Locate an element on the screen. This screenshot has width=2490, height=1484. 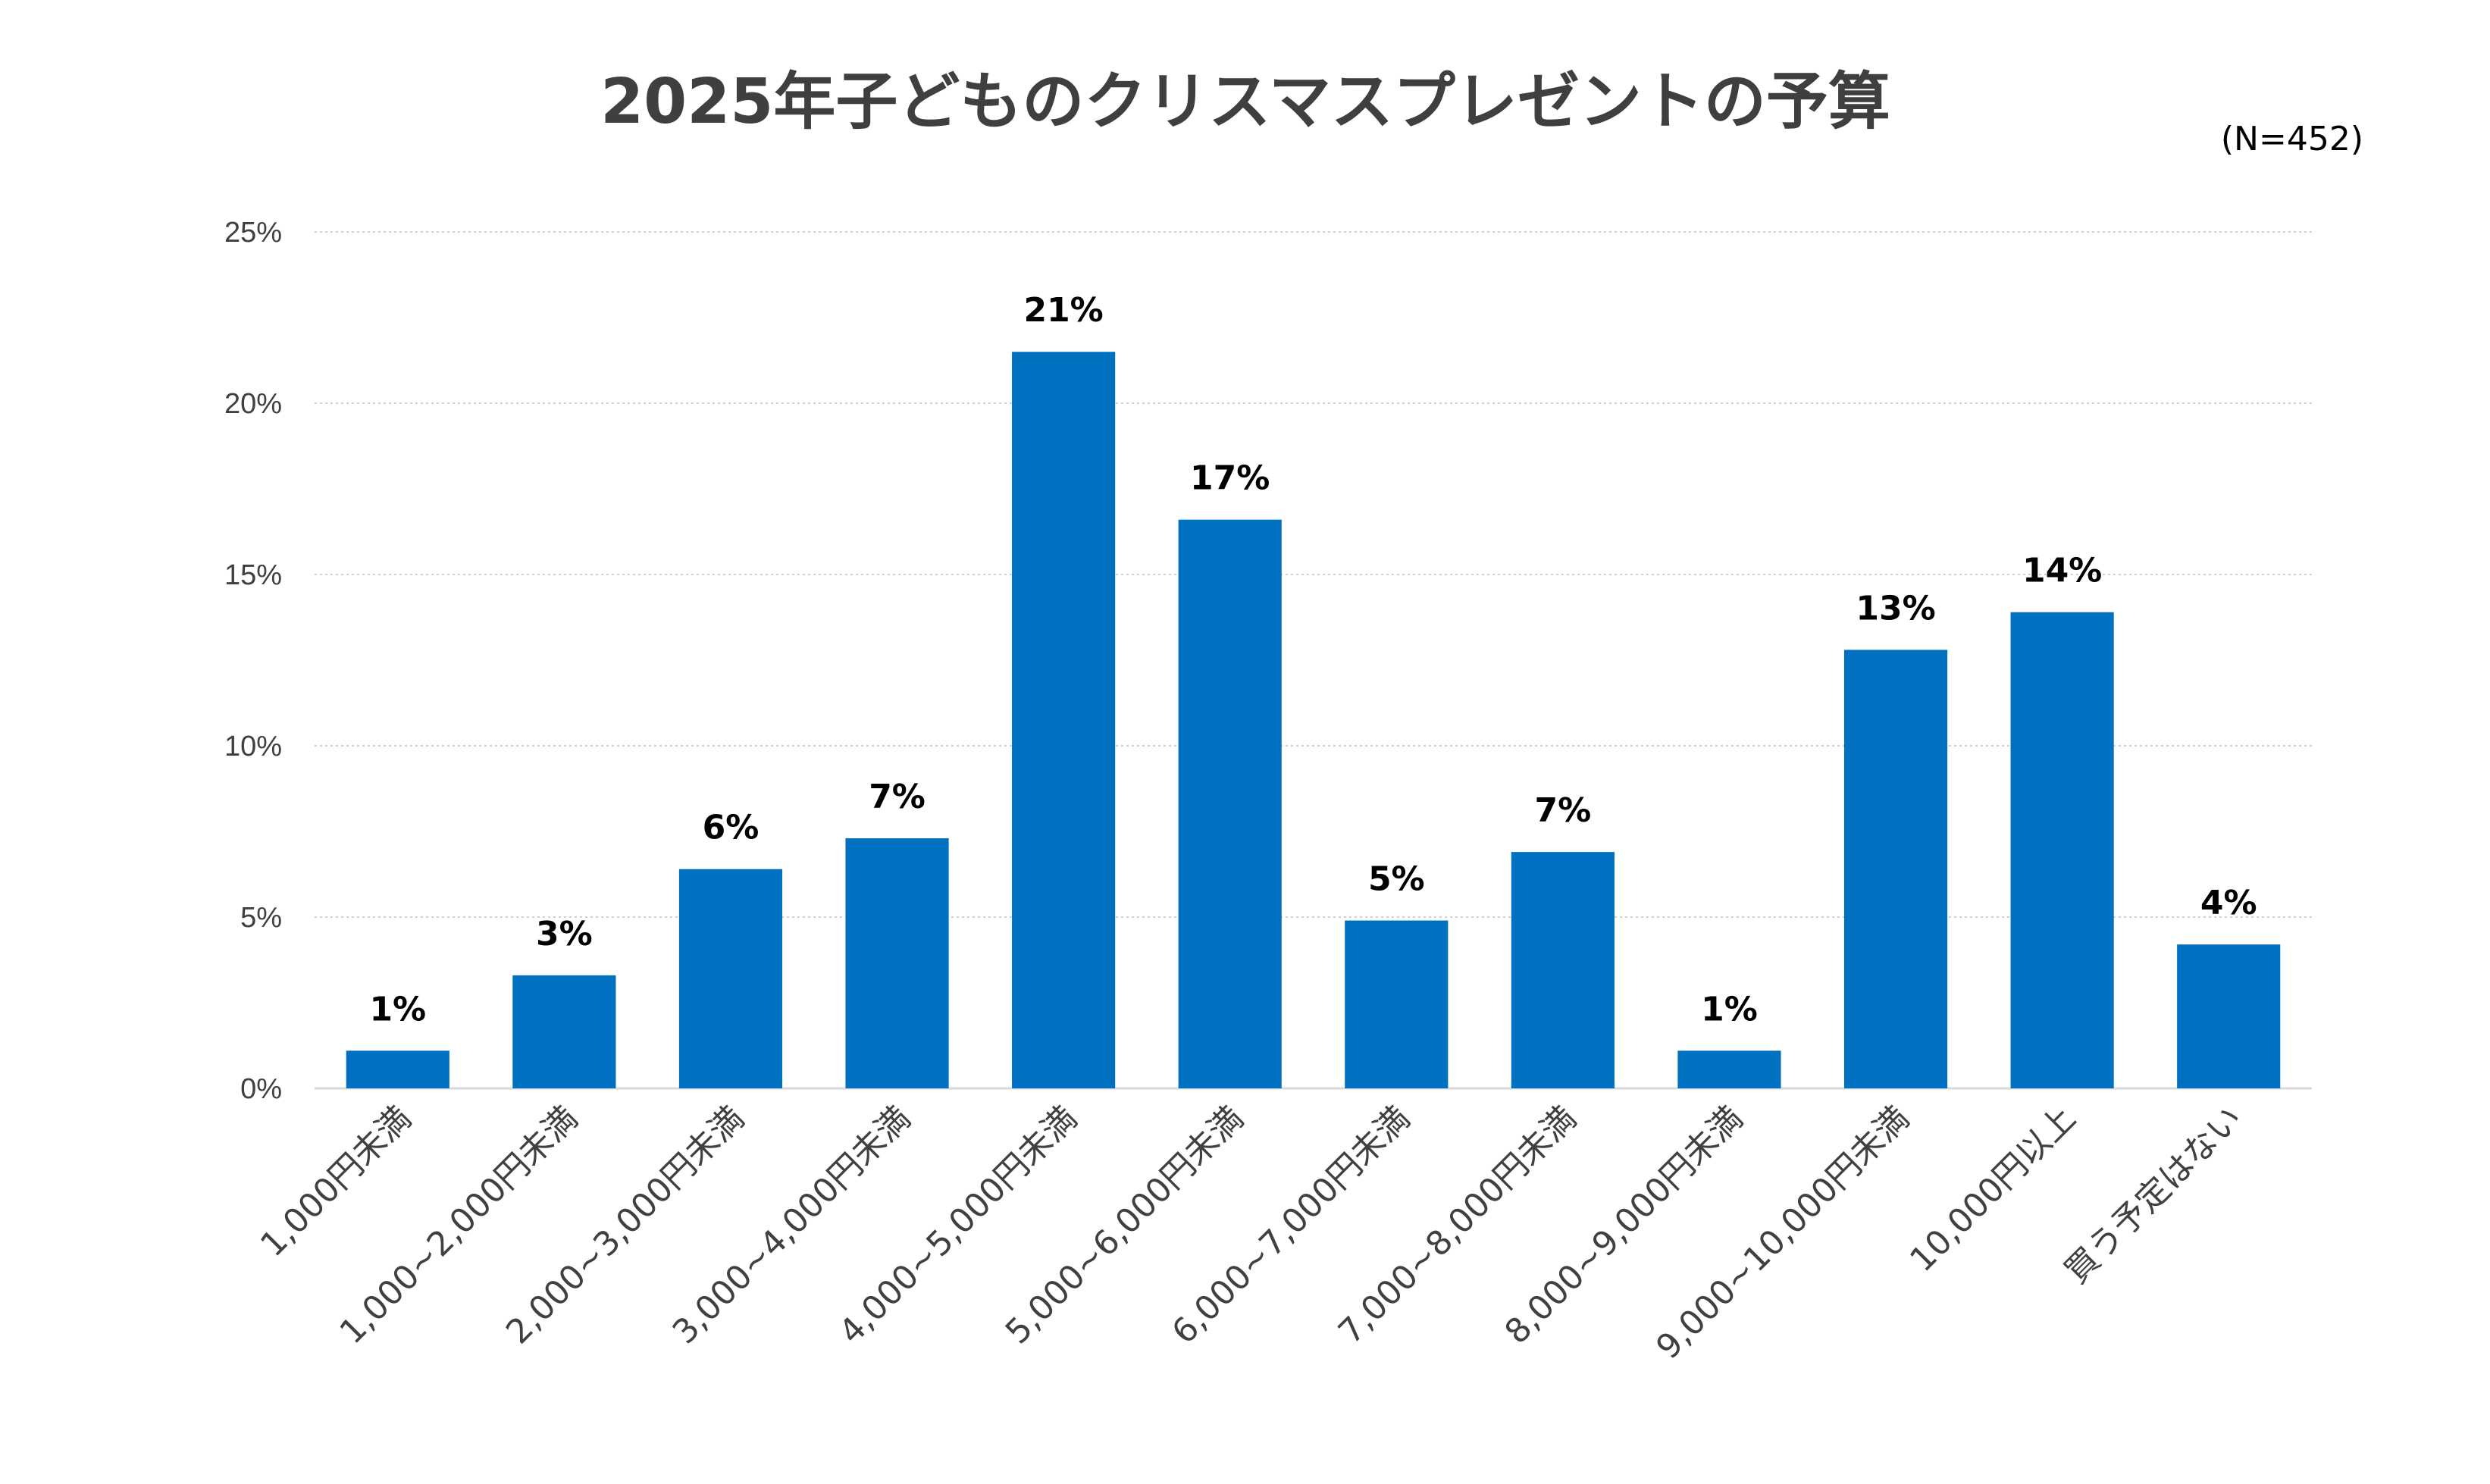
data-label: 5% is located at coordinates (1396, 879).